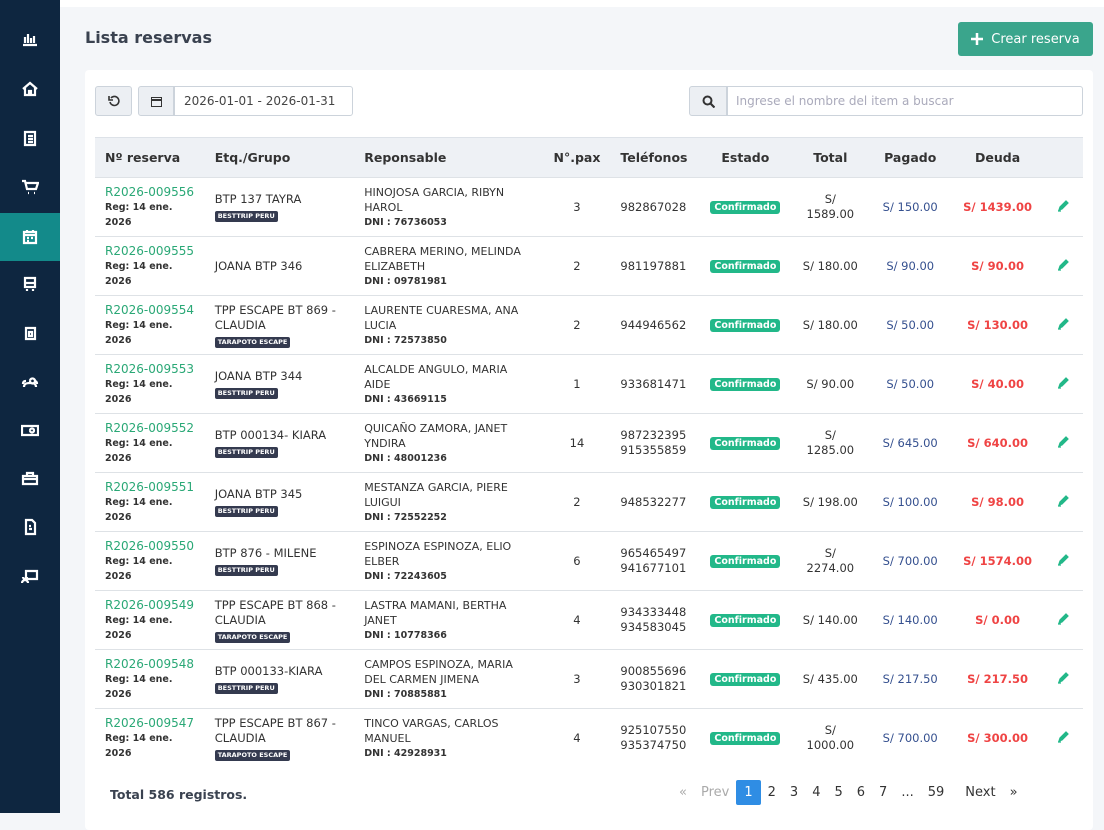  What do you see at coordinates (883, 792) in the screenshot?
I see `pager-page: 7` at bounding box center [883, 792].